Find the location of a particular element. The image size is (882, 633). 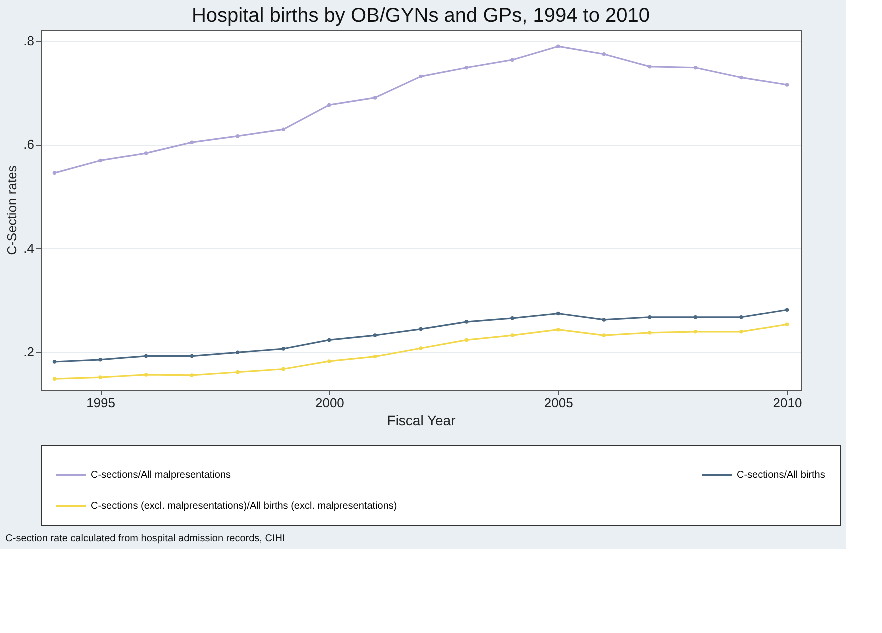

y-tick-label: .6 is located at coordinates (29, 144).